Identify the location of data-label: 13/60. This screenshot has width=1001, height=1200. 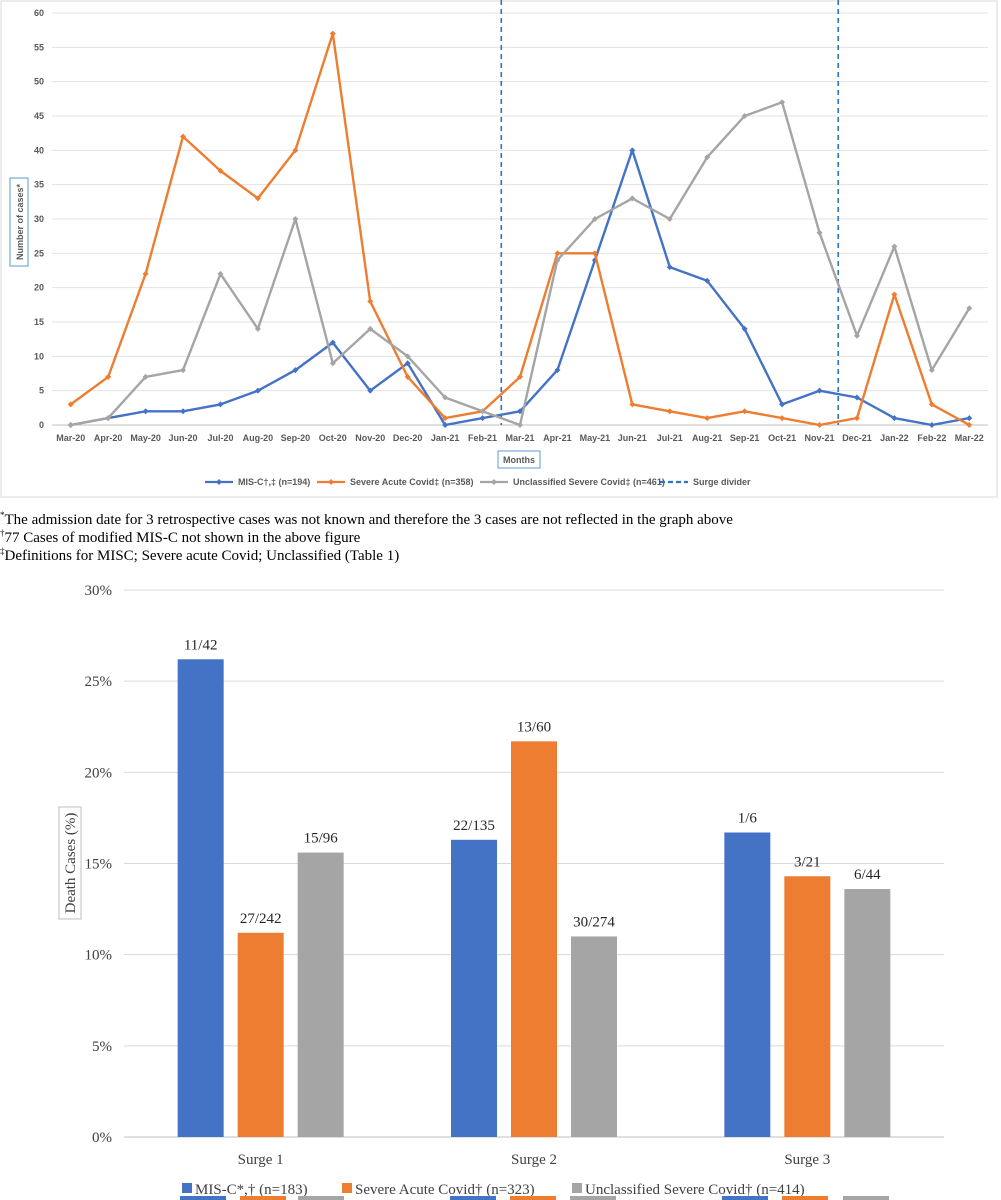
(534, 727).